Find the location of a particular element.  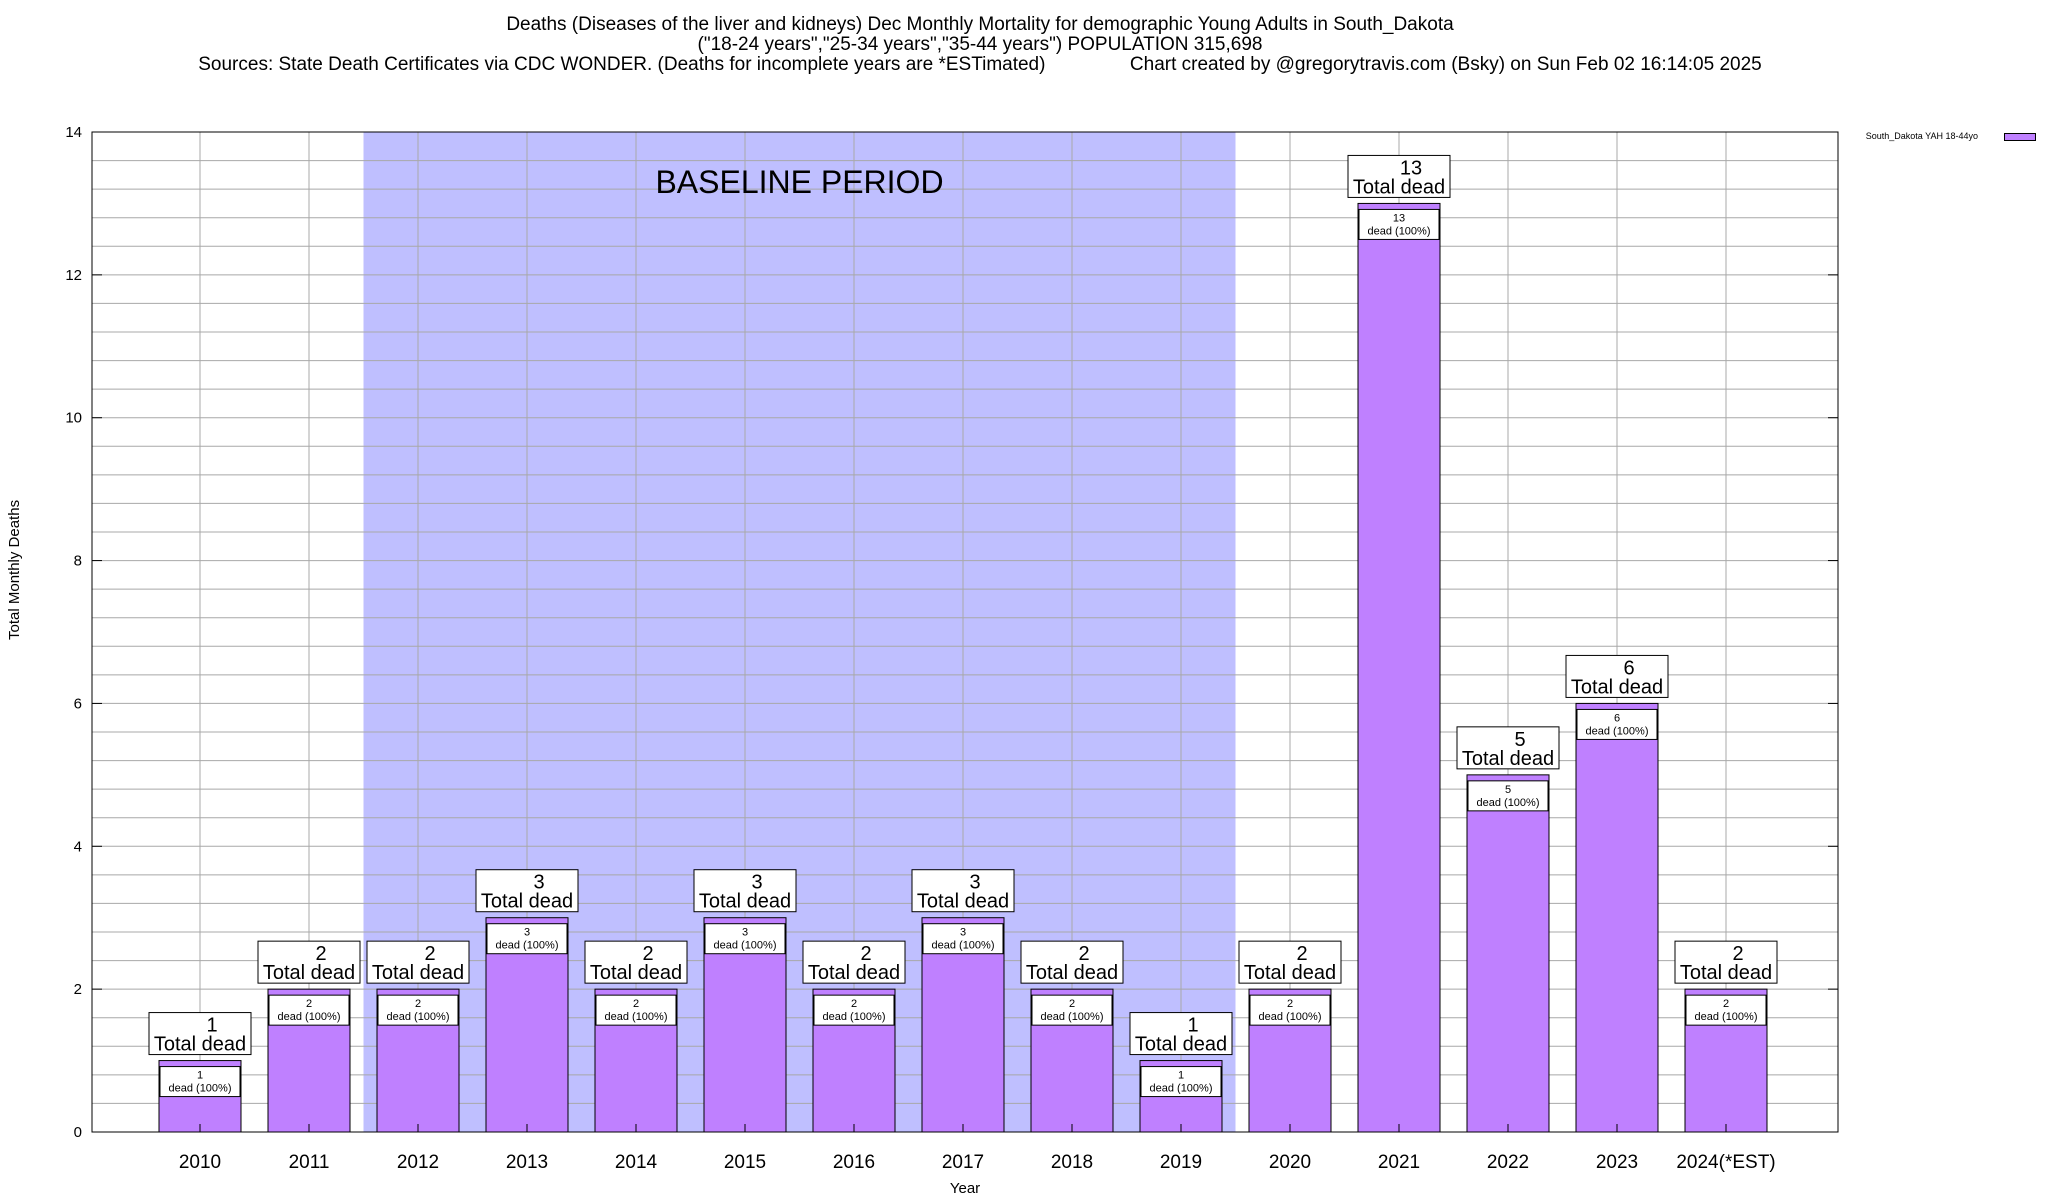

total-label-value: 6 is located at coordinates (1628, 668).